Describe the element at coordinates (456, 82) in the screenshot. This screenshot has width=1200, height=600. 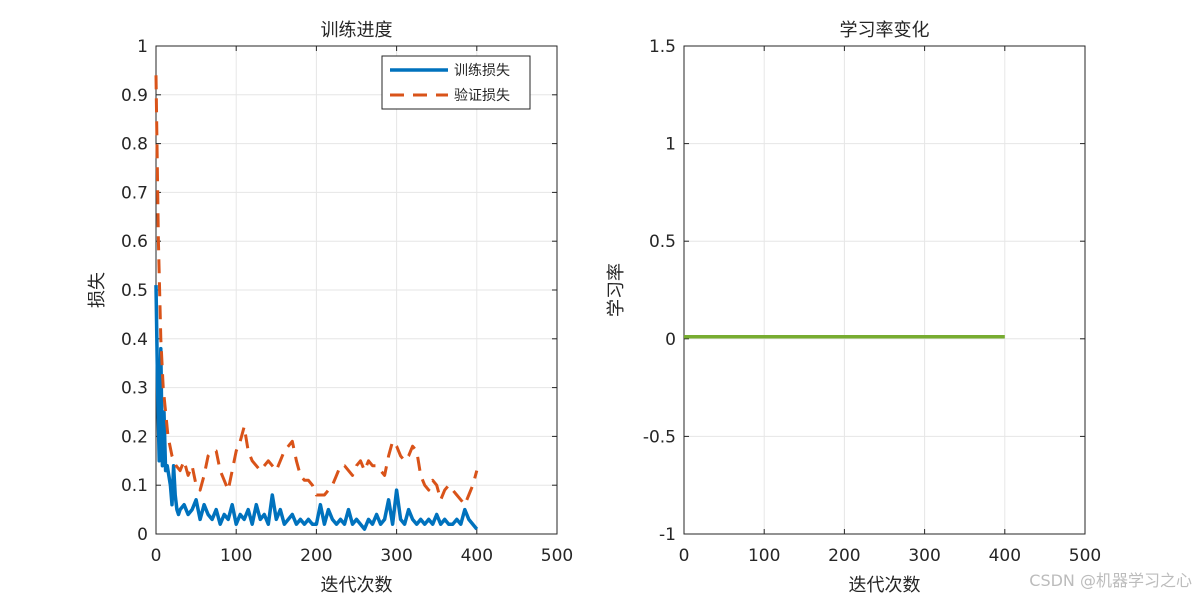
I see `legend-box` at that location.